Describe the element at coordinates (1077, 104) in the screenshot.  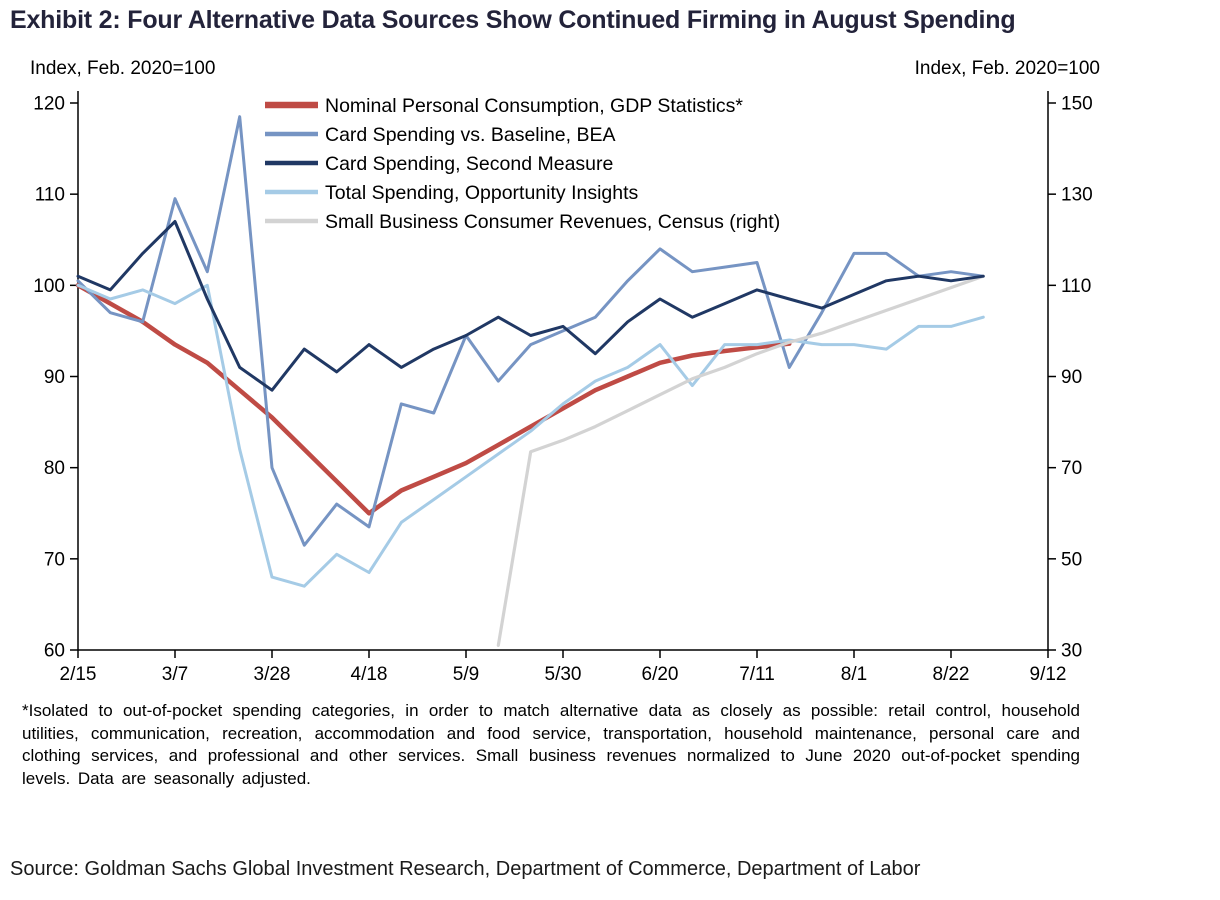
I see `right-tick-label: 150` at that location.